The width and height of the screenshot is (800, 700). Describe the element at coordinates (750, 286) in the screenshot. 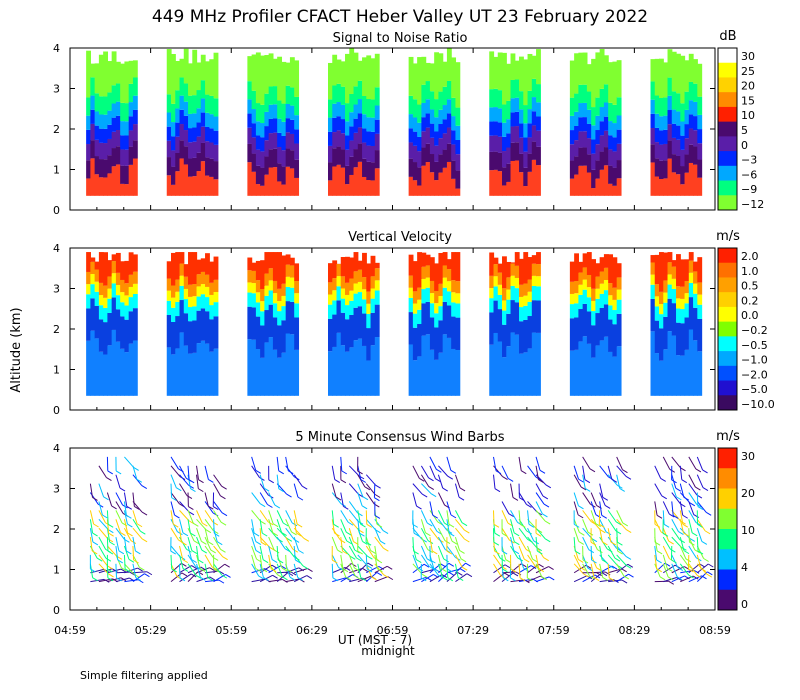

I see `colorbar-label: 0.5` at that location.